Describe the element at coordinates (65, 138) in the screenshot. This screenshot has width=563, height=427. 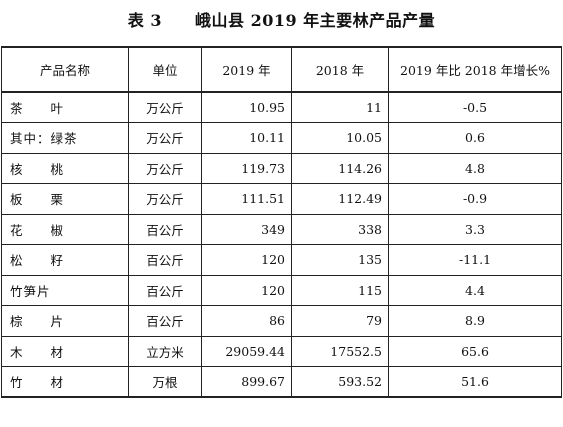
I see `product-name-cell: 其中：绿茶` at that location.